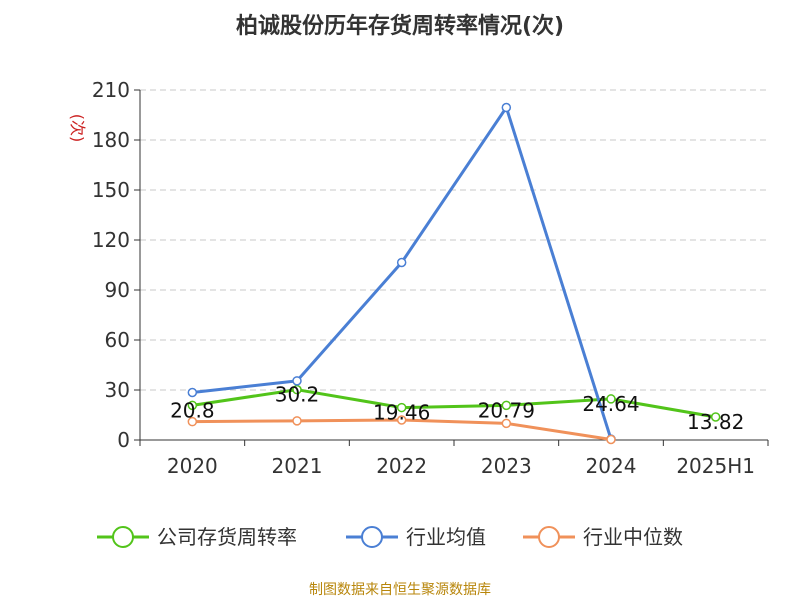 The width and height of the screenshot is (800, 600). I want to click on x-tick-label: 2022, so click(401, 466).